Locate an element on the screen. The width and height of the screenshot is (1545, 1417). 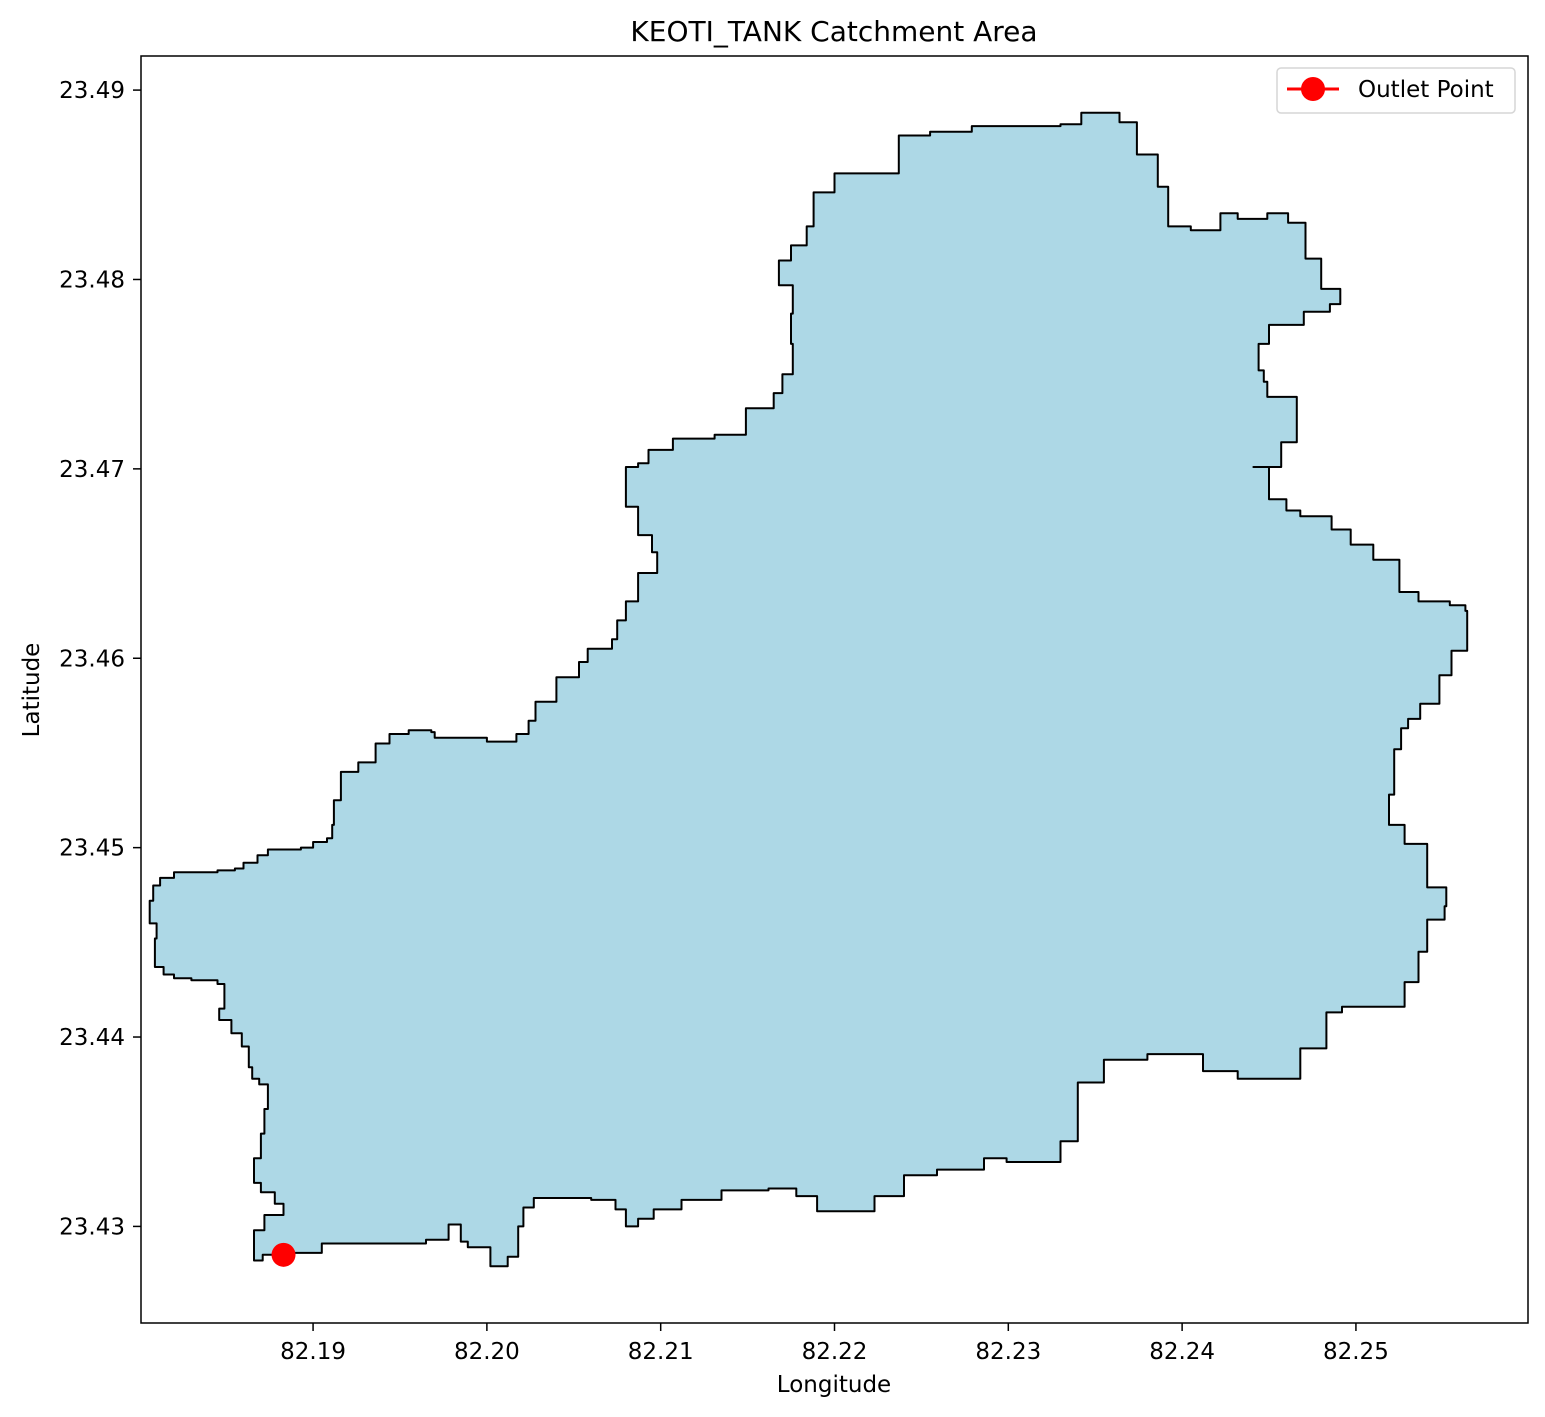
x-axis: 82.19 82.20 82.21 82.22 82.23 82.24 82.25 is located at coordinates (834, 1344).